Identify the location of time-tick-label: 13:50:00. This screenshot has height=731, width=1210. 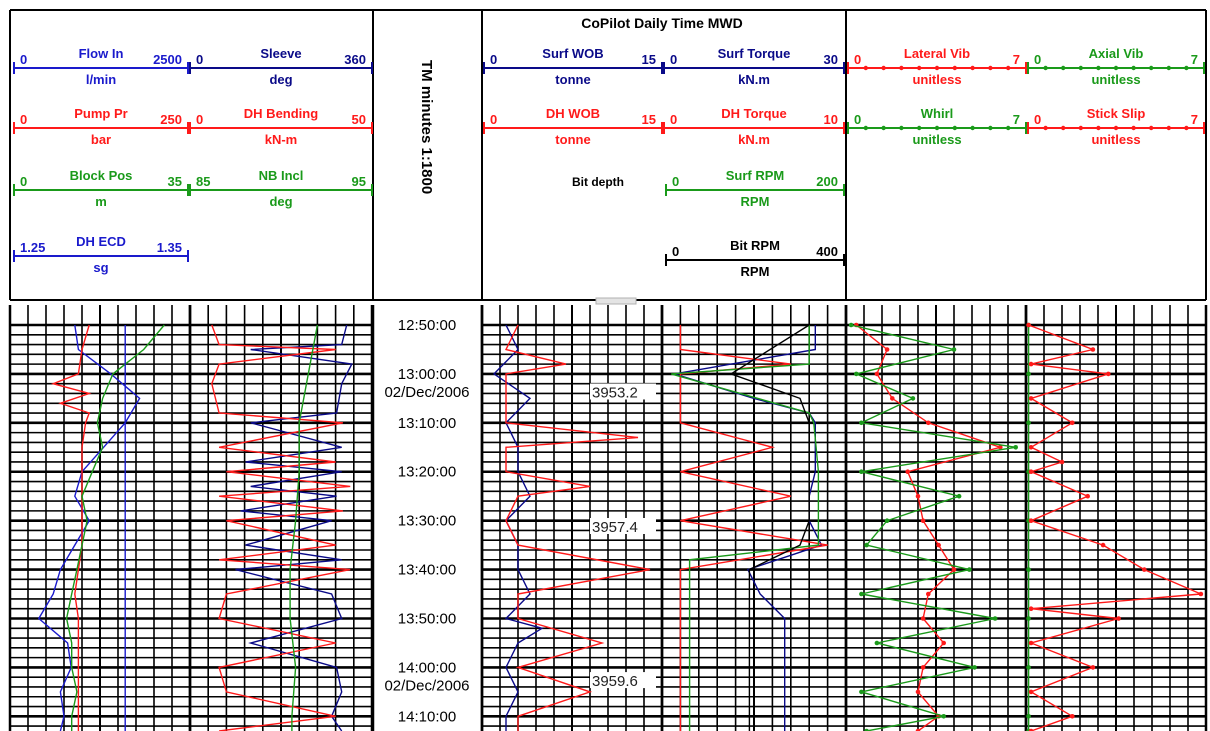
(427, 618).